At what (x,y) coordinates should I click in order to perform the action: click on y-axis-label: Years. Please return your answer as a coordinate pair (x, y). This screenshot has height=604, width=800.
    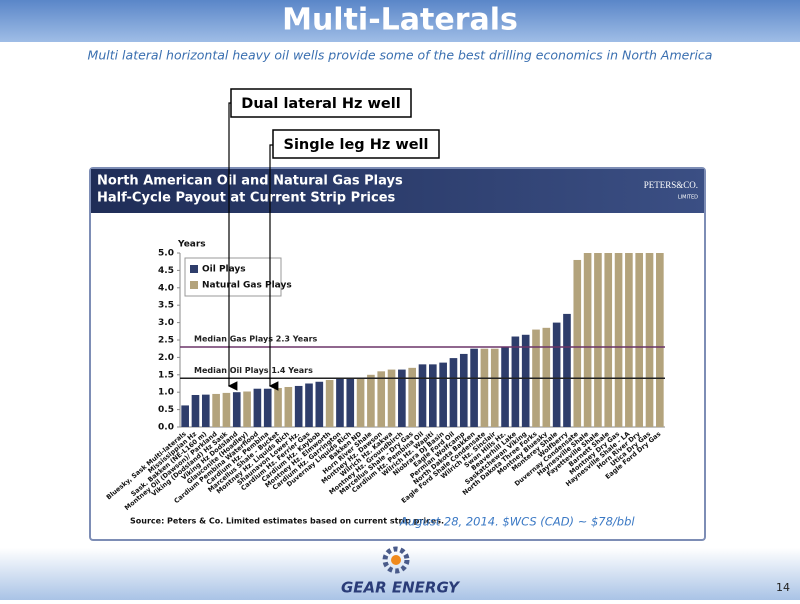
    Looking at the image, I should click on (191, 245).